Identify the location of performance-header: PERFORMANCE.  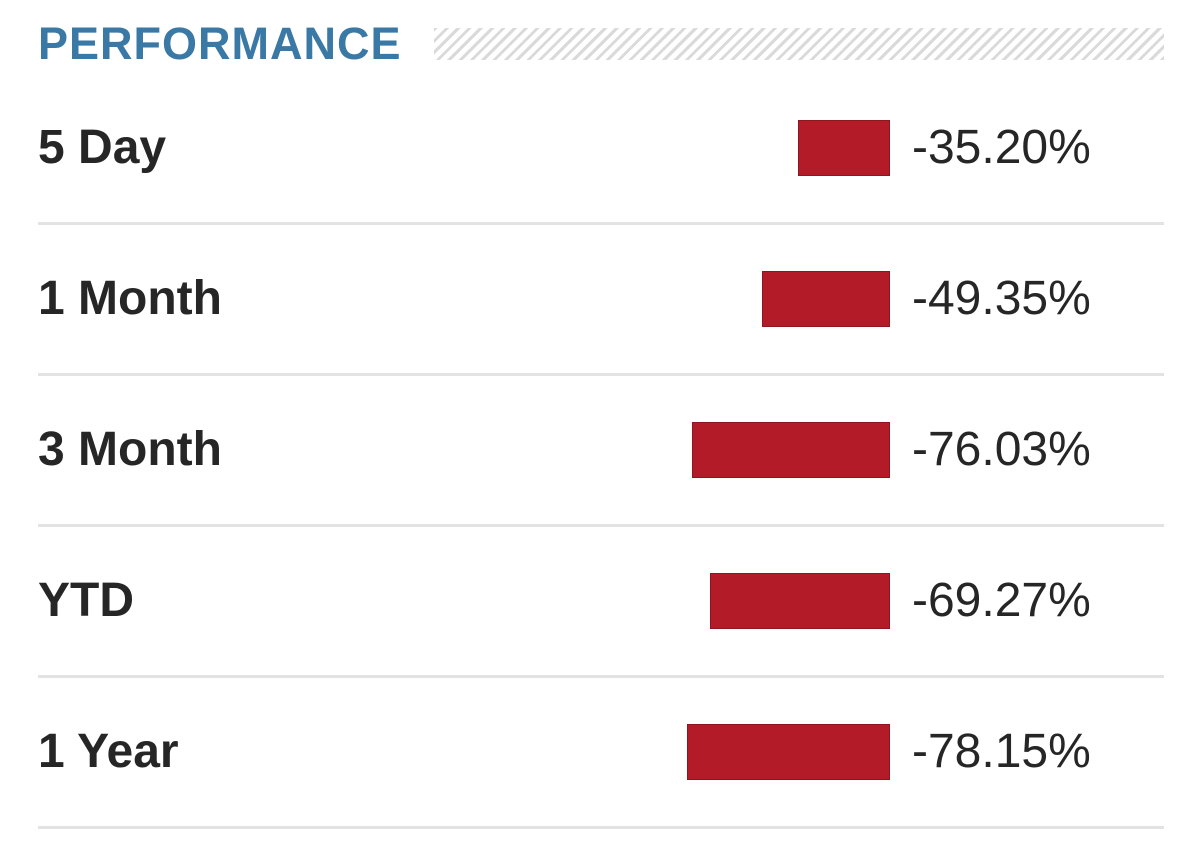
(601, 44).